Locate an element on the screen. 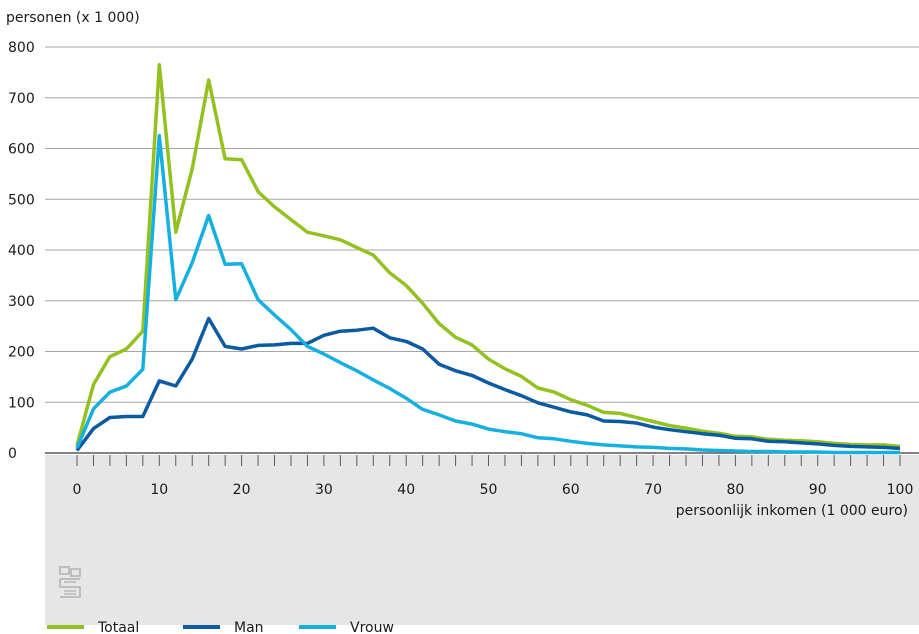  cbs-logo-icon is located at coordinates (70, 582).